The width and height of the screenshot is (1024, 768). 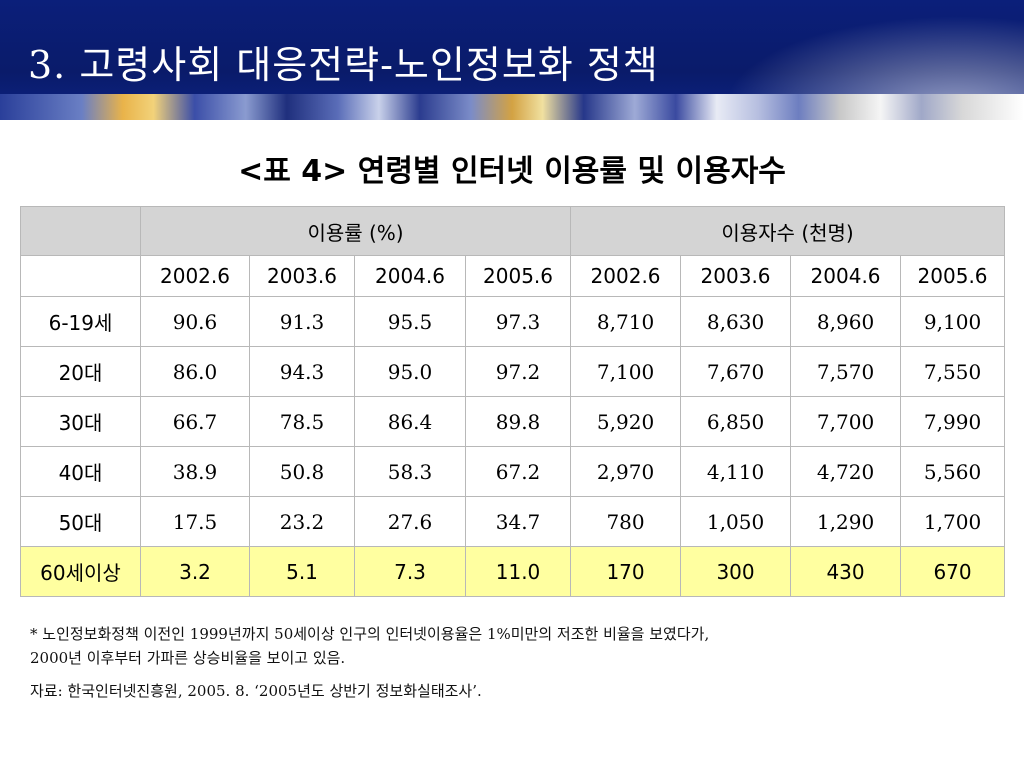 What do you see at coordinates (626, 421) in the screenshot?
I see `table-cell: 5,920` at bounding box center [626, 421].